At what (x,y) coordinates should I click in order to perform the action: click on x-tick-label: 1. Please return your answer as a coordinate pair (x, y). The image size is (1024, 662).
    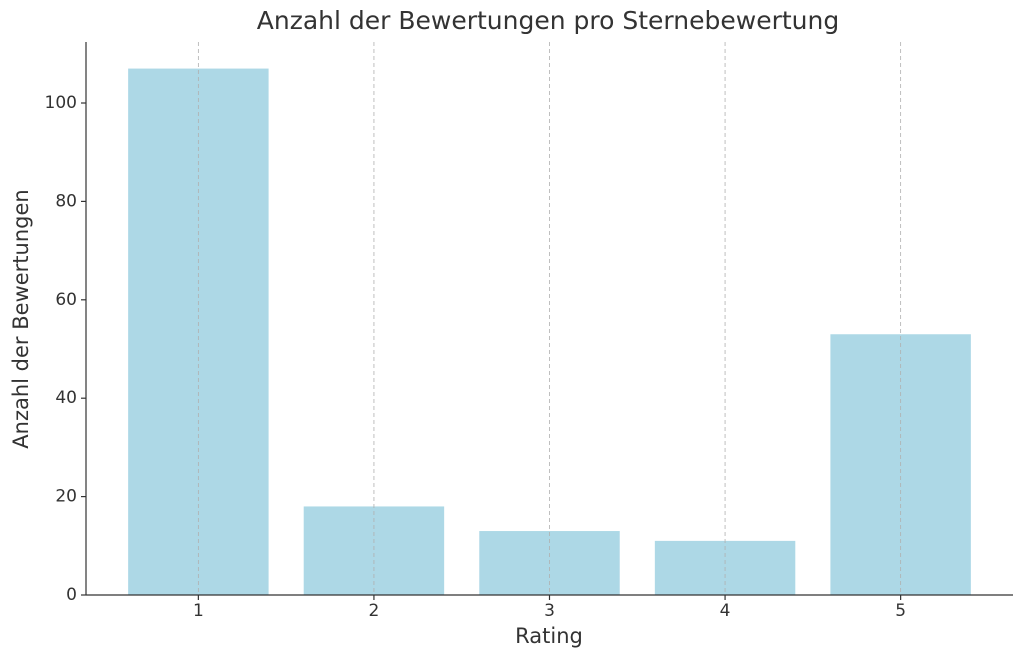
    Looking at the image, I should click on (198, 611).